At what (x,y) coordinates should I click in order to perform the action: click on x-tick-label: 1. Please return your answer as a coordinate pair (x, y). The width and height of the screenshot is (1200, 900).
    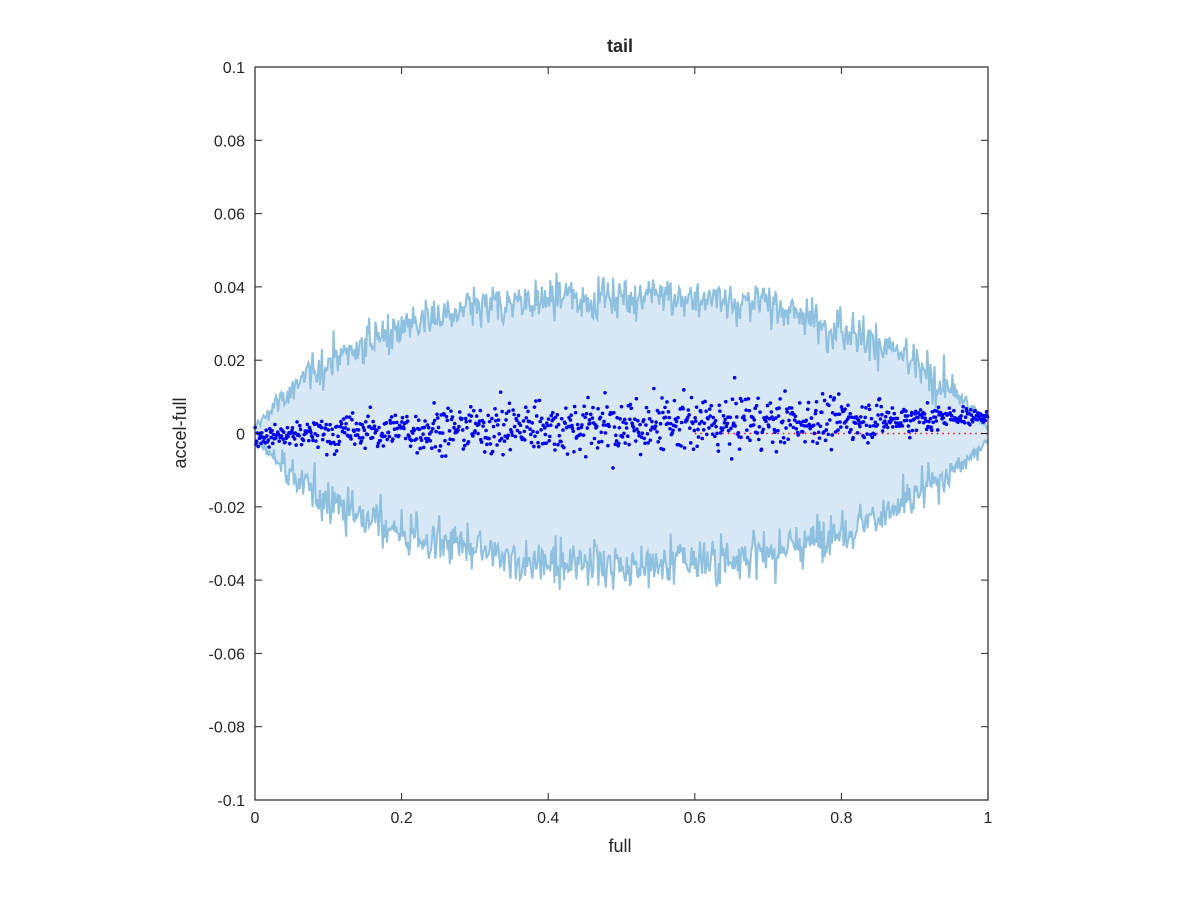
    Looking at the image, I should click on (988, 818).